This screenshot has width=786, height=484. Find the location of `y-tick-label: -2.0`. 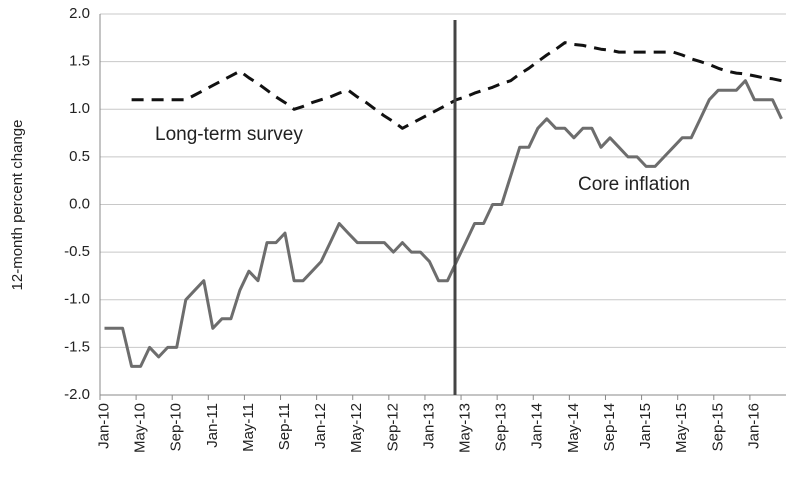

y-tick-label: -2.0 is located at coordinates (77, 394).